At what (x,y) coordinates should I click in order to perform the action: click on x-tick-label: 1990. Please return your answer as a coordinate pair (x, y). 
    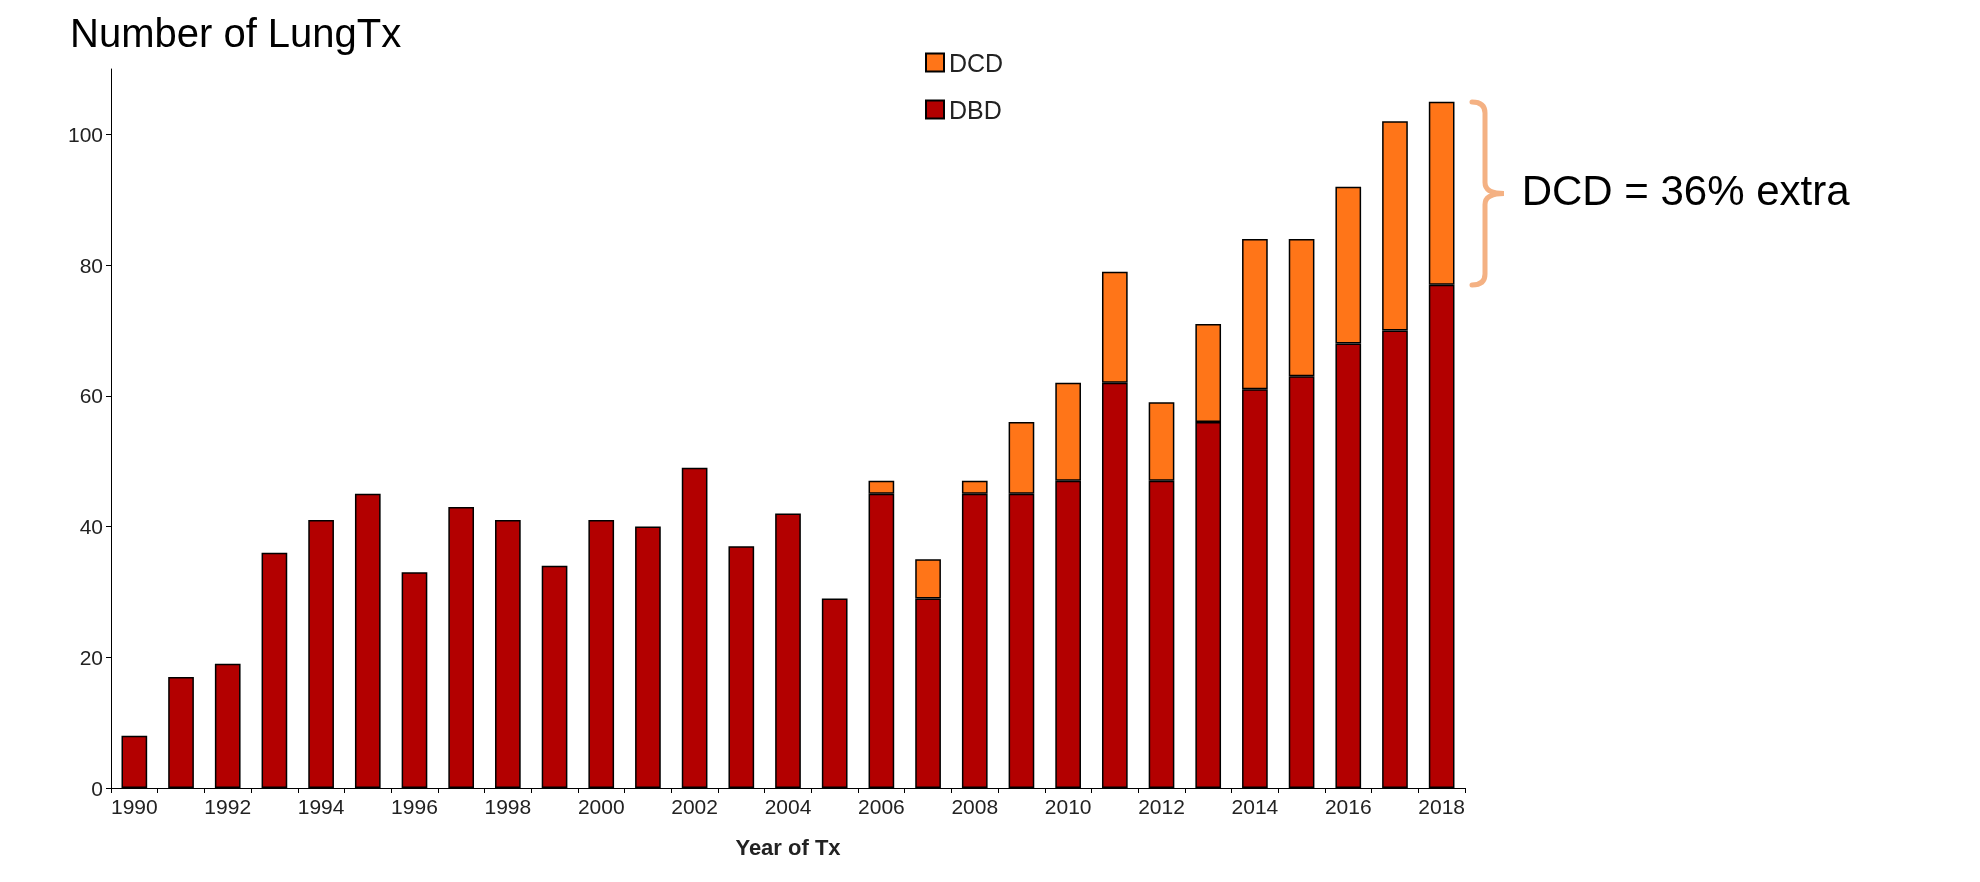
    Looking at the image, I should click on (134, 806).